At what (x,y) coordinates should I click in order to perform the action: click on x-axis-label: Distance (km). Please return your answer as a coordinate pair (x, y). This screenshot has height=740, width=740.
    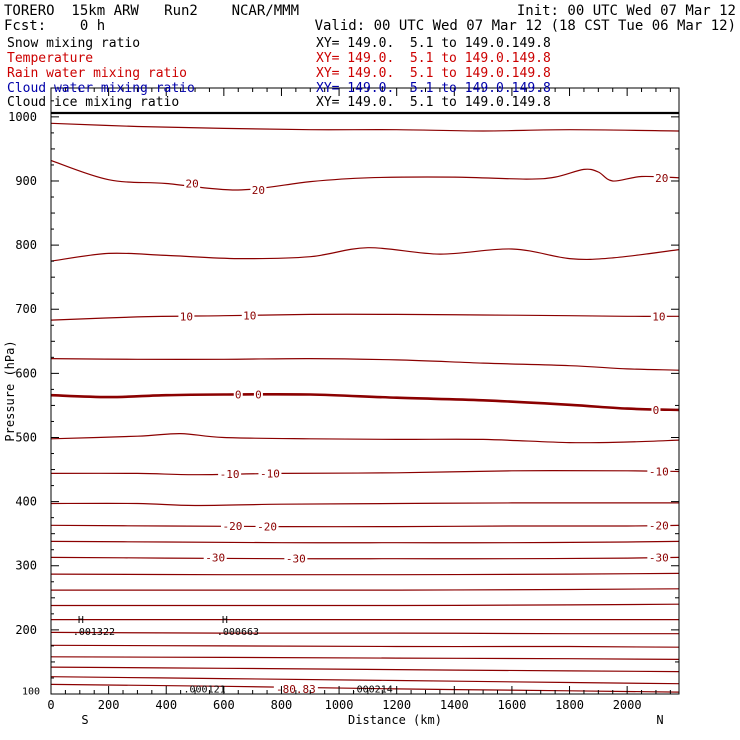
    Looking at the image, I should click on (395, 720).